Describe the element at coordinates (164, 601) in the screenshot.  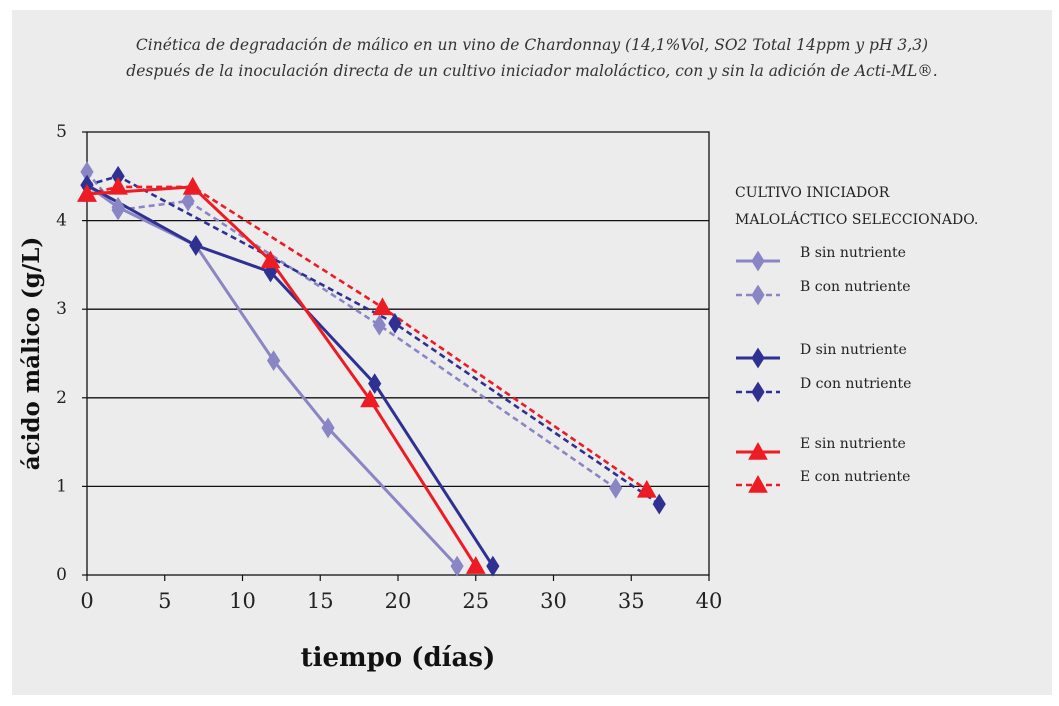
I see `x-tick-label: 5` at that location.